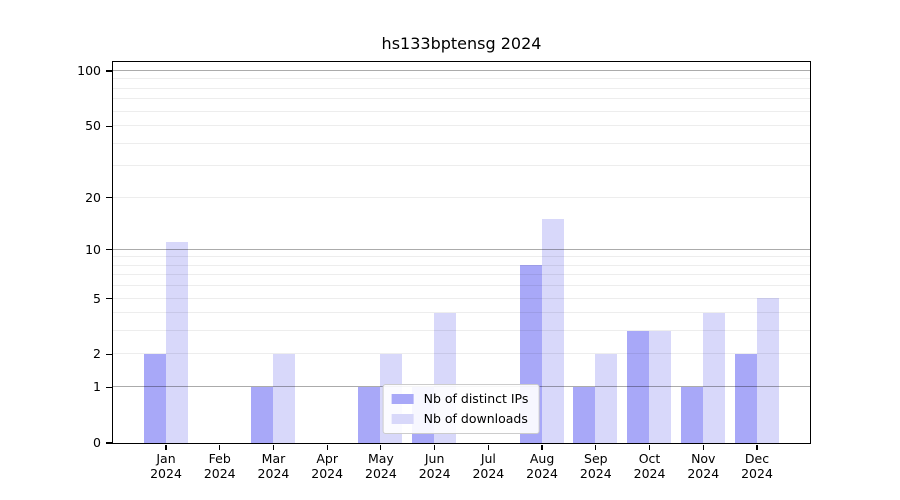 This screenshot has width=900, height=500. I want to click on x-tick-month: Feb, so click(219, 458).